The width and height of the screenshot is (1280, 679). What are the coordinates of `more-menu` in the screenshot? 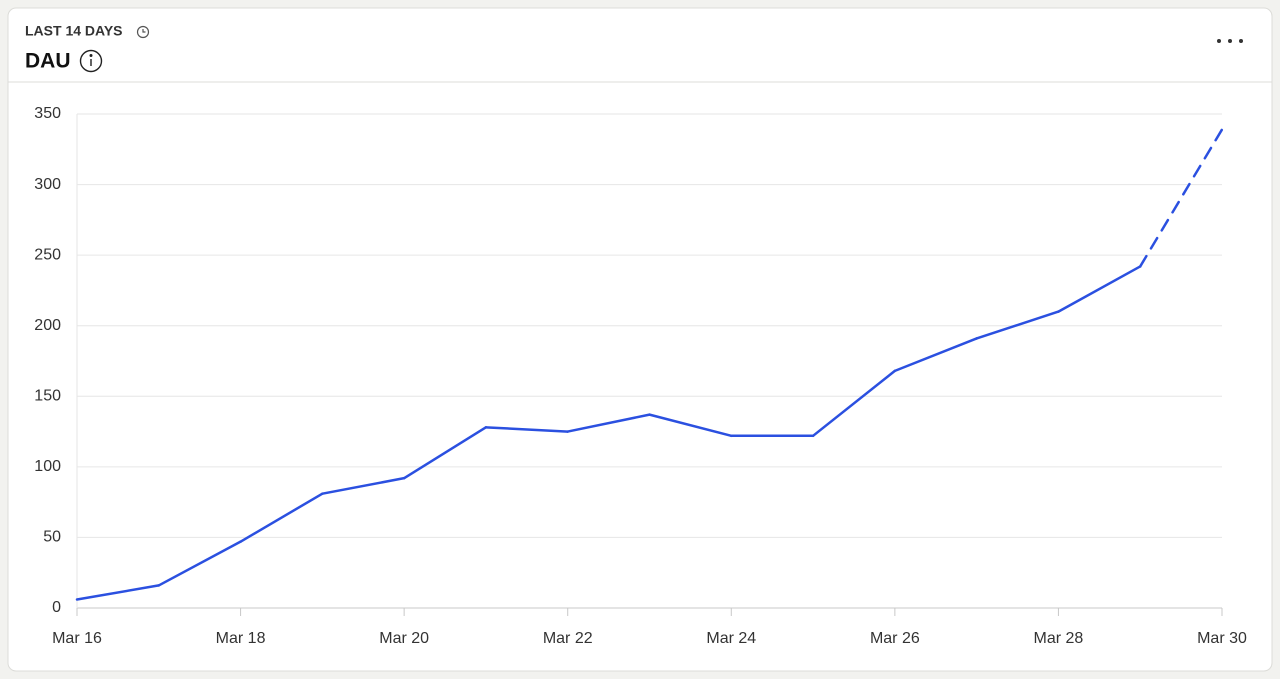 It's located at (1230, 41).